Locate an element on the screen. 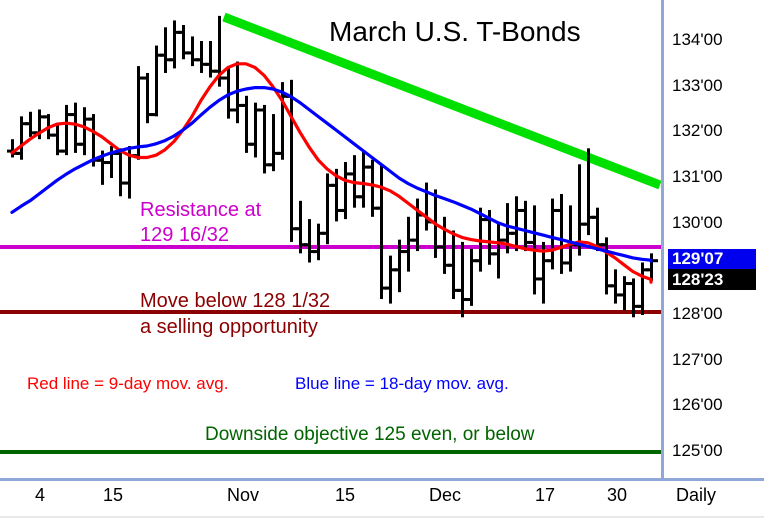 The width and height of the screenshot is (764, 518). time-tick-2: Nov is located at coordinates (243, 495).